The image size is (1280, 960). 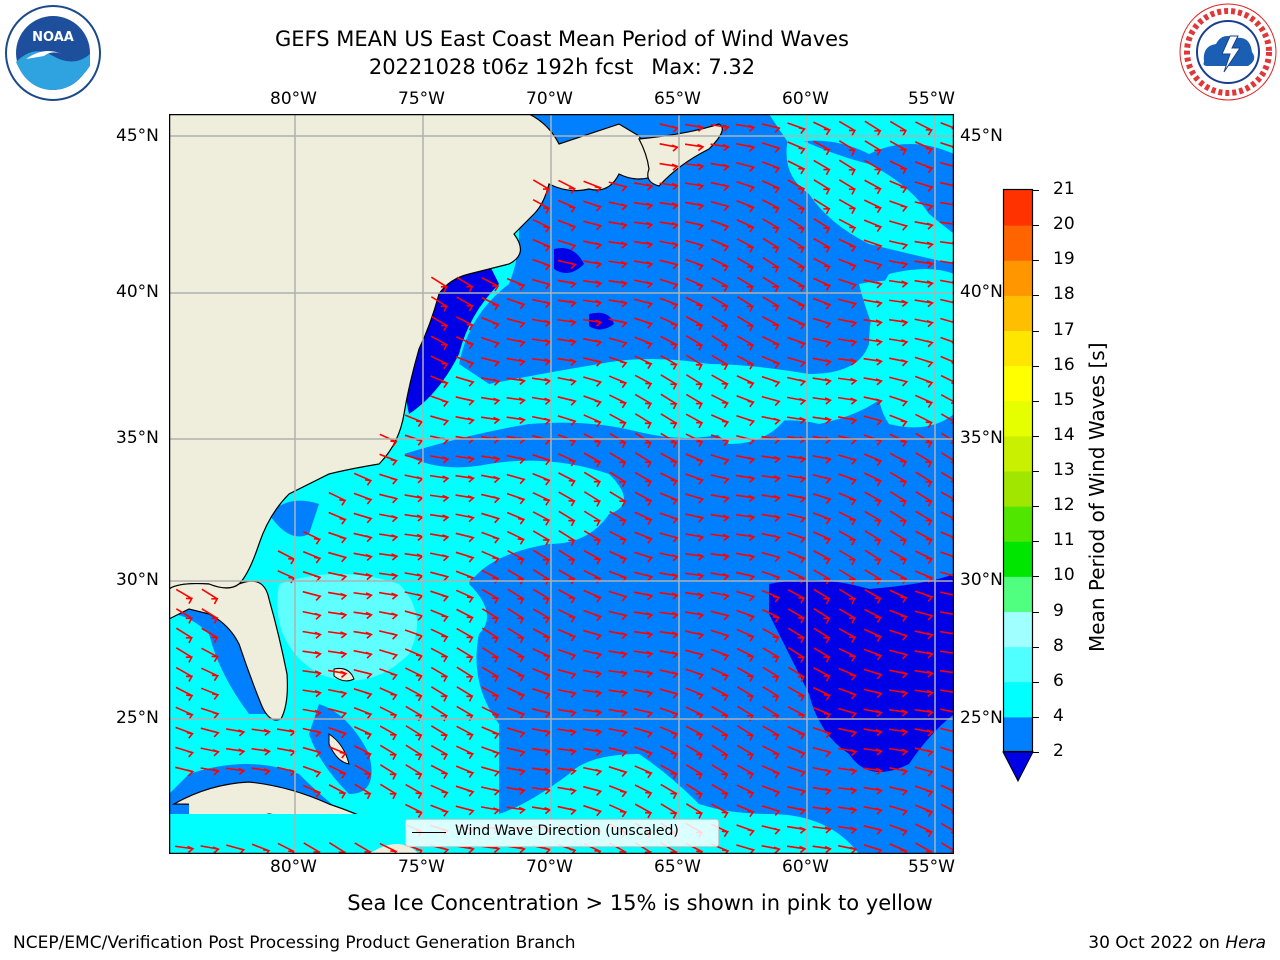 What do you see at coordinates (805, 99) in the screenshot?
I see `lon-label-top: 60°W` at bounding box center [805, 99].